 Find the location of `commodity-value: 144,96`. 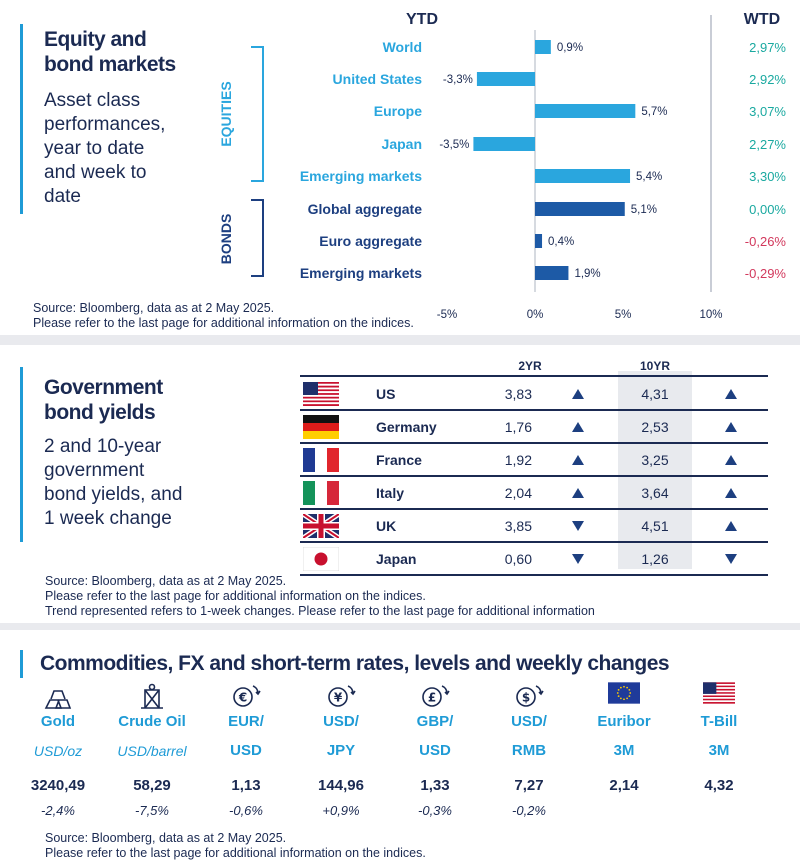

commodity-value: 144,96 is located at coordinates (341, 785).